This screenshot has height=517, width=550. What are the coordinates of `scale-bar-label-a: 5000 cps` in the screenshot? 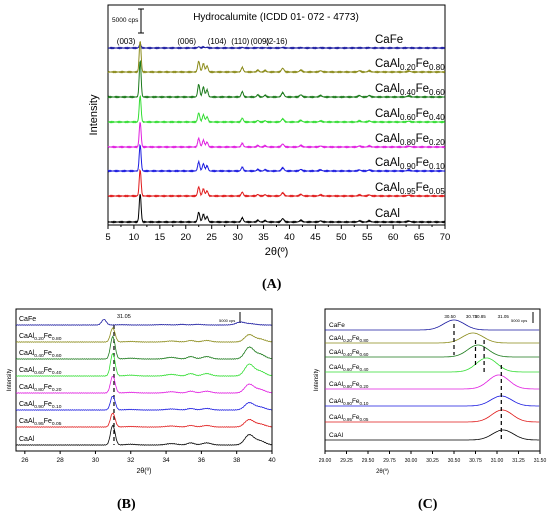 It's located at (125, 20).